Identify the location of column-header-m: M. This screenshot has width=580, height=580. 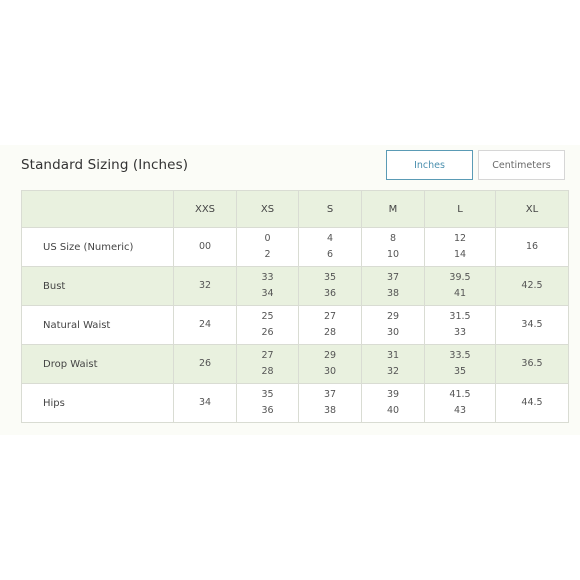
(393, 209).